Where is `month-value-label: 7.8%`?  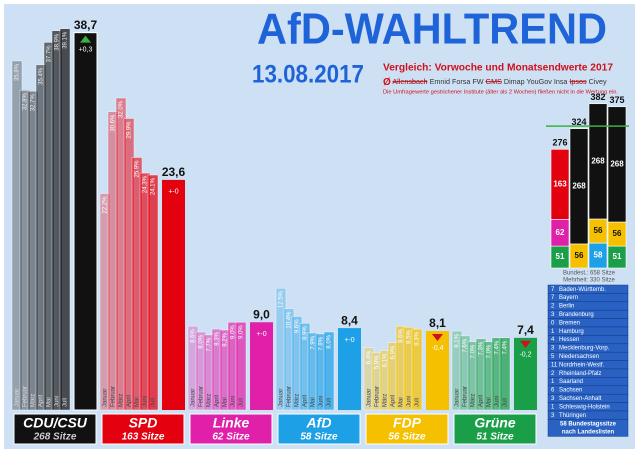 month-value-label: 7.8% is located at coordinates (322, 343).